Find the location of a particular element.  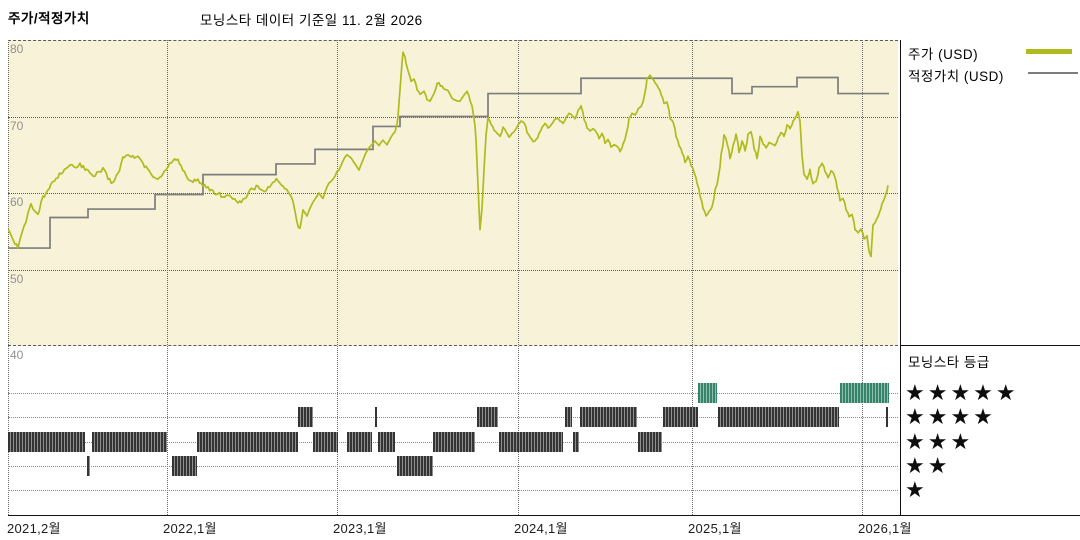

star-rating-row-2: ★★ is located at coordinates (928, 465).